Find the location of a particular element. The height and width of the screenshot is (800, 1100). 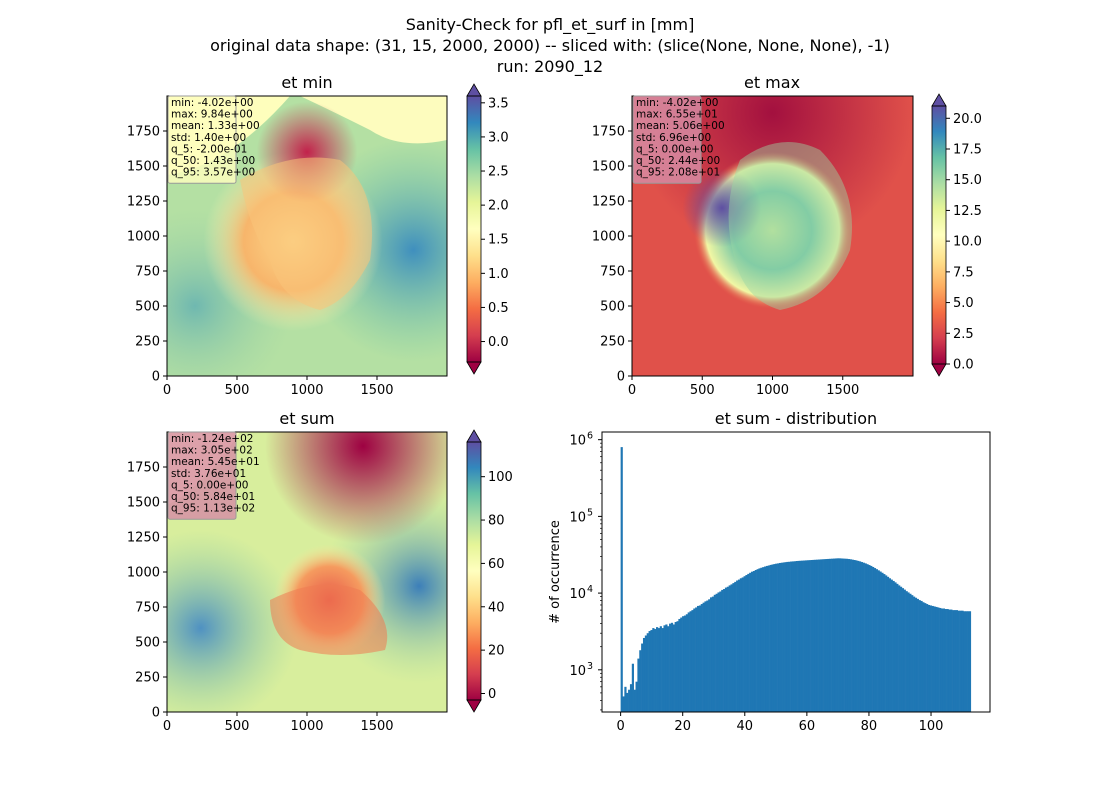

panel-title-et-min: et min is located at coordinates (306, 82).